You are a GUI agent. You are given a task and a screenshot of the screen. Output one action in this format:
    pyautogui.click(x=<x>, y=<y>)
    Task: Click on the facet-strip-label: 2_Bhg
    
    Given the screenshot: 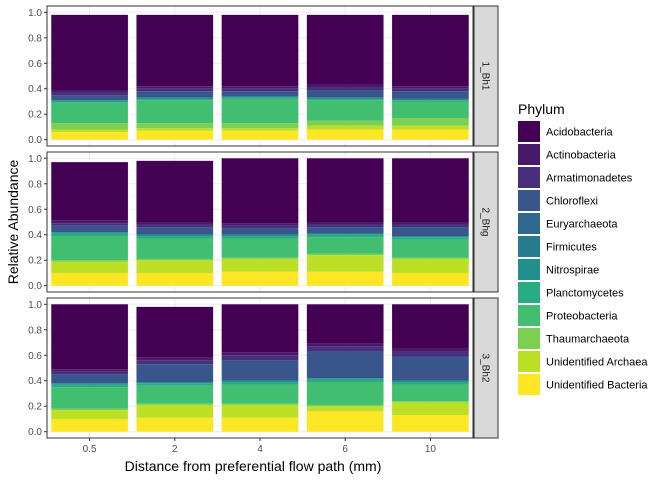 What is the action you would take?
    pyautogui.click(x=485, y=222)
    